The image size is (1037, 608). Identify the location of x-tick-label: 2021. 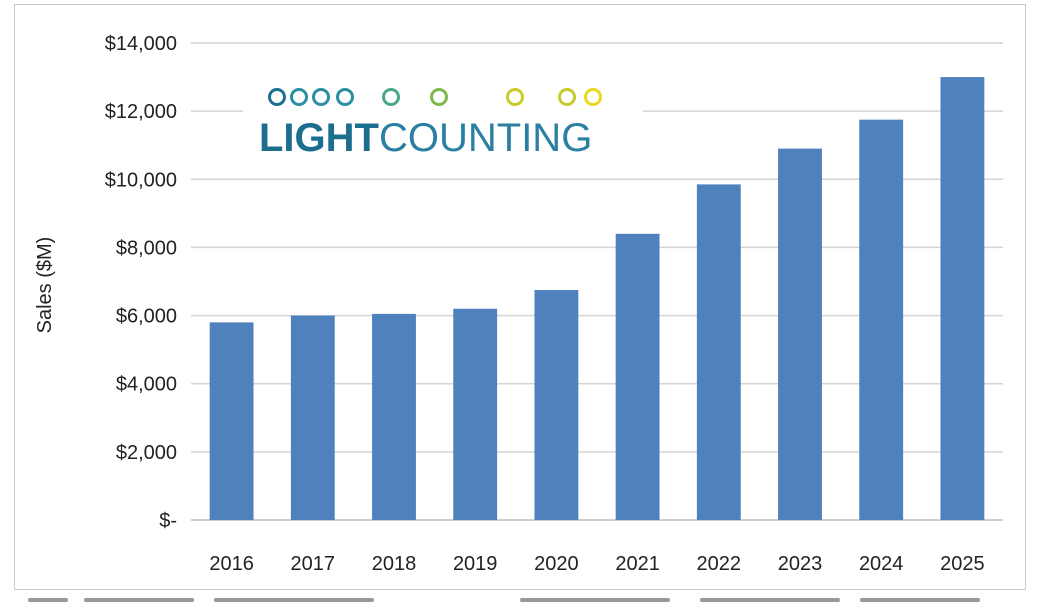
(637, 564).